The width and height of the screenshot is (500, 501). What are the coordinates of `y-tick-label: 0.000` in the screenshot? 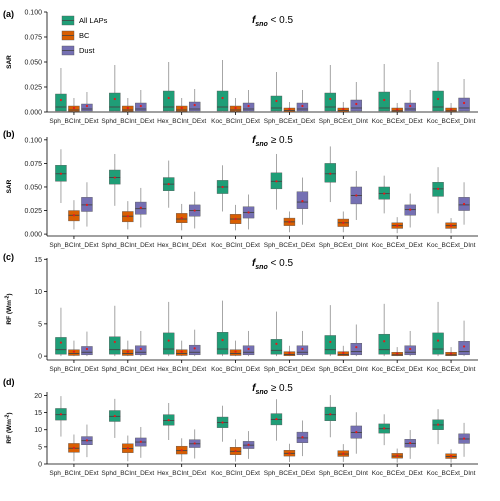 It's located at (33, 235).